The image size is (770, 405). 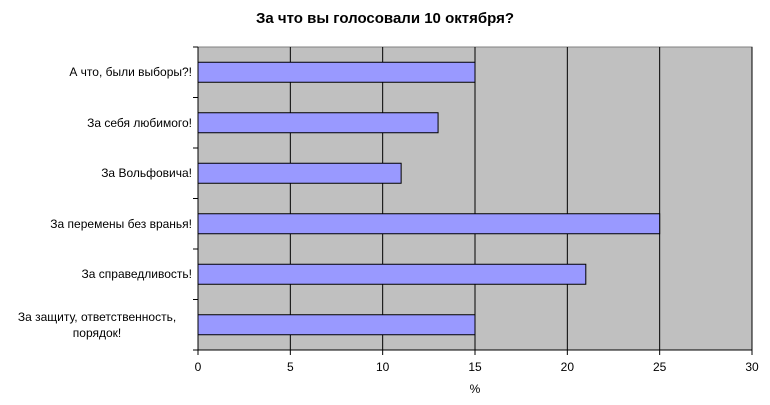 What do you see at coordinates (475, 389) in the screenshot?
I see `x-axis-label: %` at bounding box center [475, 389].